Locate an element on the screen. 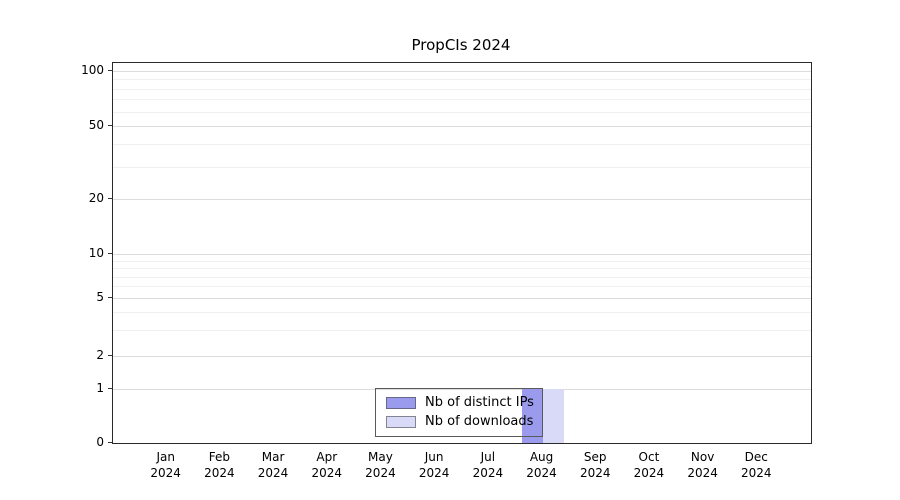 This screenshot has height=500, width=900. bar-downloads is located at coordinates (553, 416).